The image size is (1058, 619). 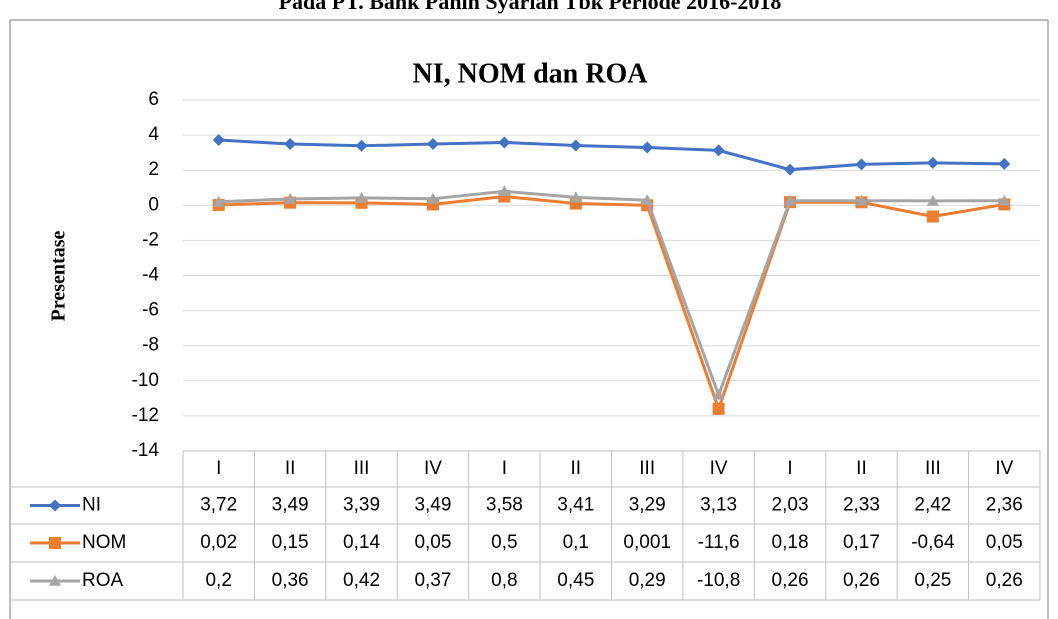 I want to click on table-value: 2,36, so click(x=1004, y=505).